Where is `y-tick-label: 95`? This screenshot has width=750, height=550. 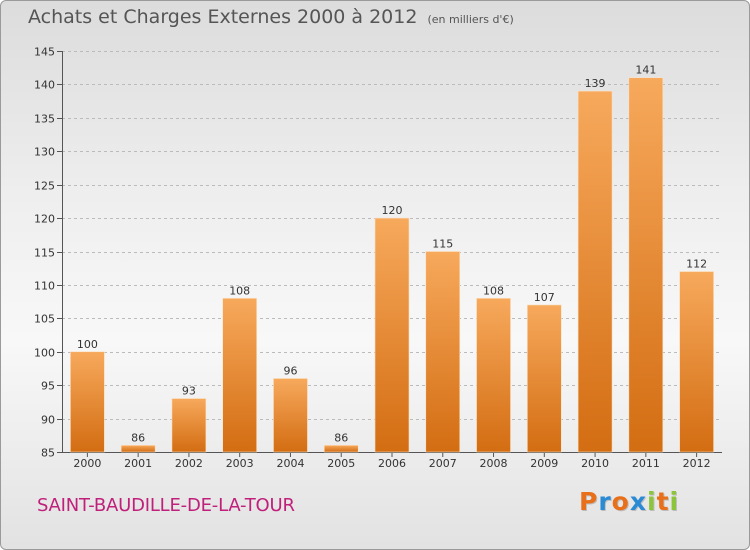 y-tick-label: 95 is located at coordinates (48, 386).